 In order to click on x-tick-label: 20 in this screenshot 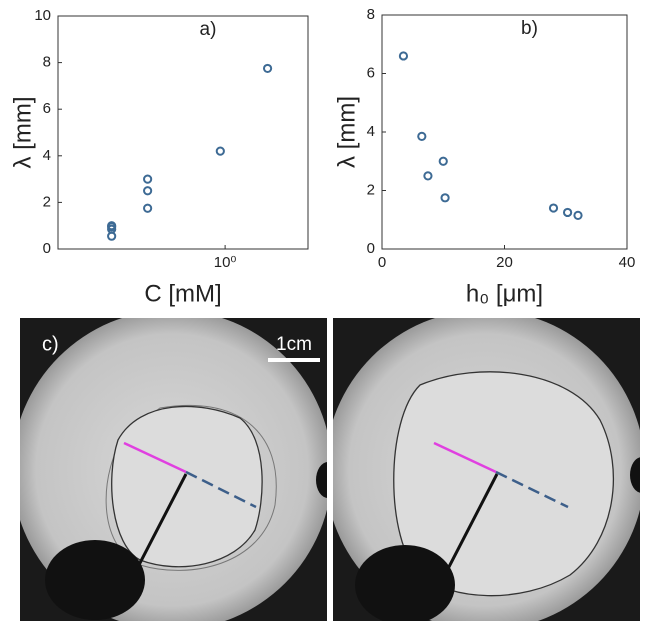, I will do `click(504, 262)`.